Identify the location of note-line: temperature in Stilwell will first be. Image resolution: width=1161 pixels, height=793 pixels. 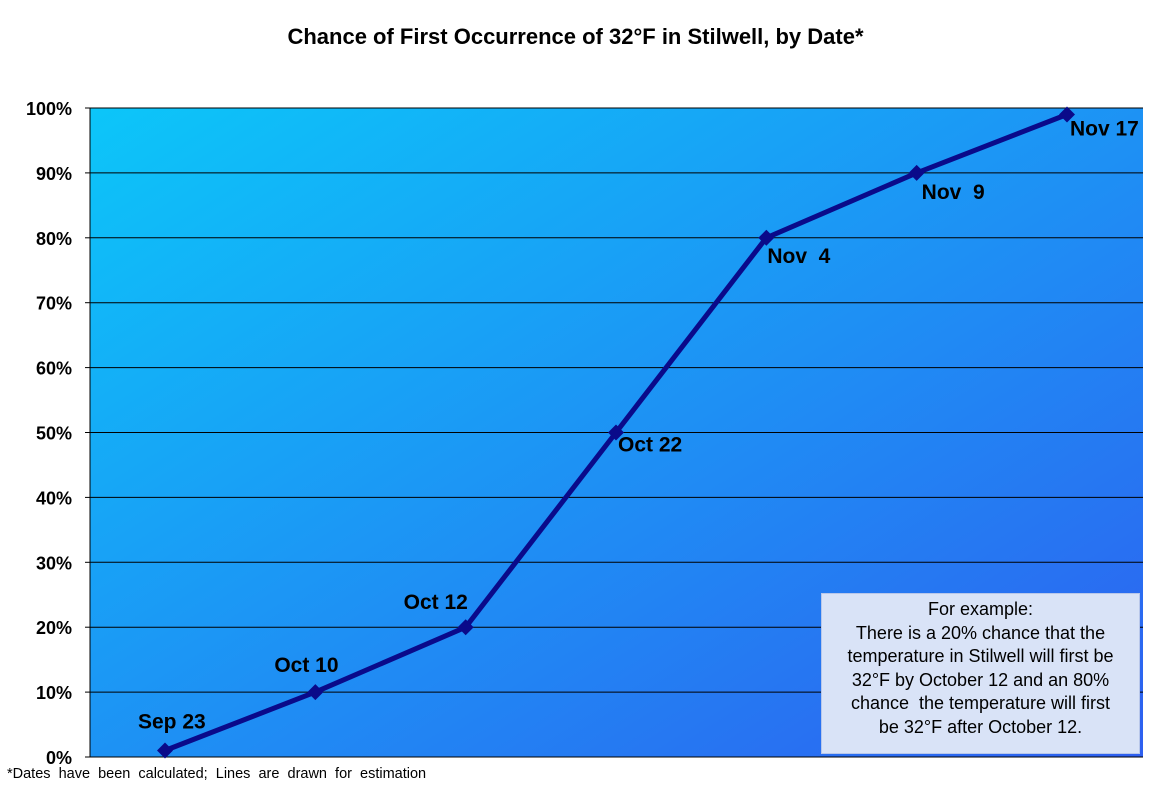
(980, 656).